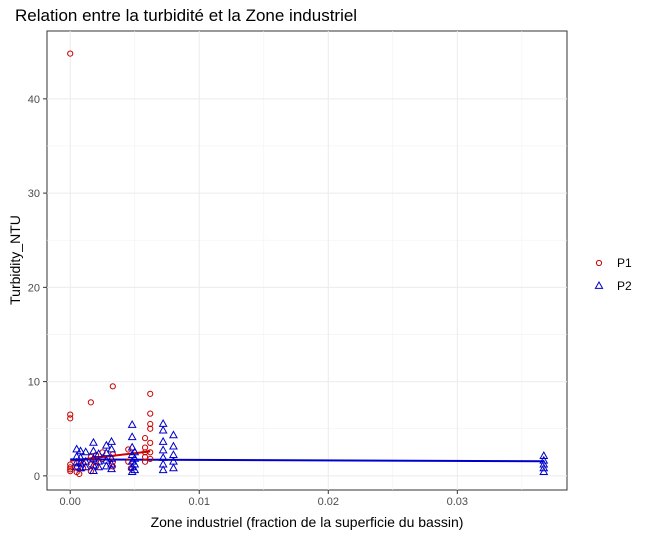  What do you see at coordinates (457, 502) in the screenshot?
I see `x-tick-label: 0.03` at bounding box center [457, 502].